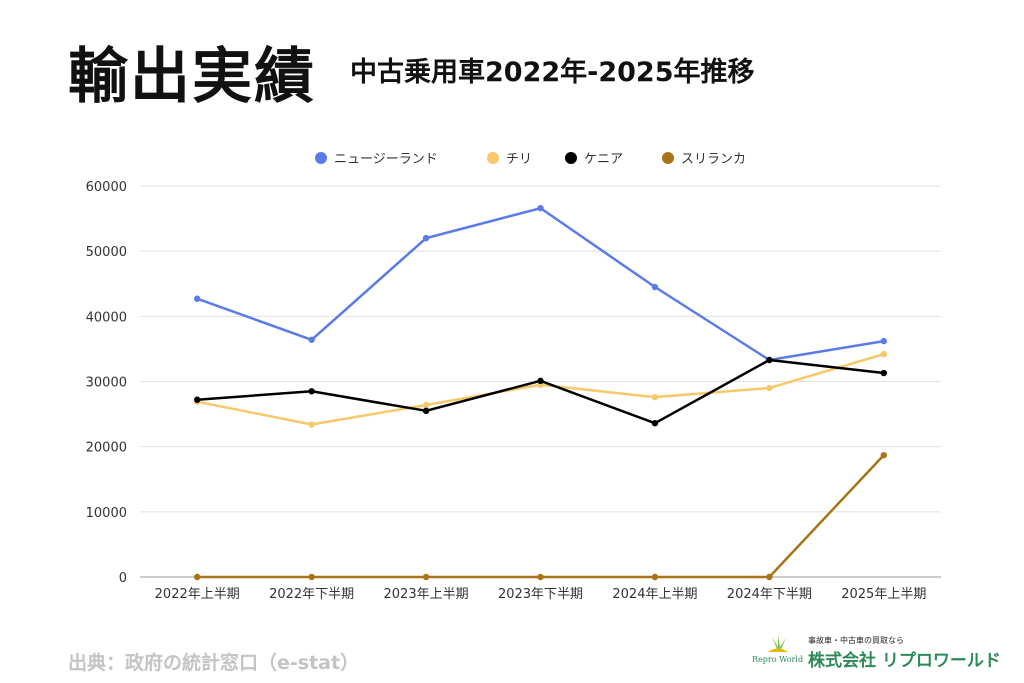 The image size is (1024, 683). Describe the element at coordinates (778, 659) in the screenshot. I see `brand-name: Repro World` at that location.